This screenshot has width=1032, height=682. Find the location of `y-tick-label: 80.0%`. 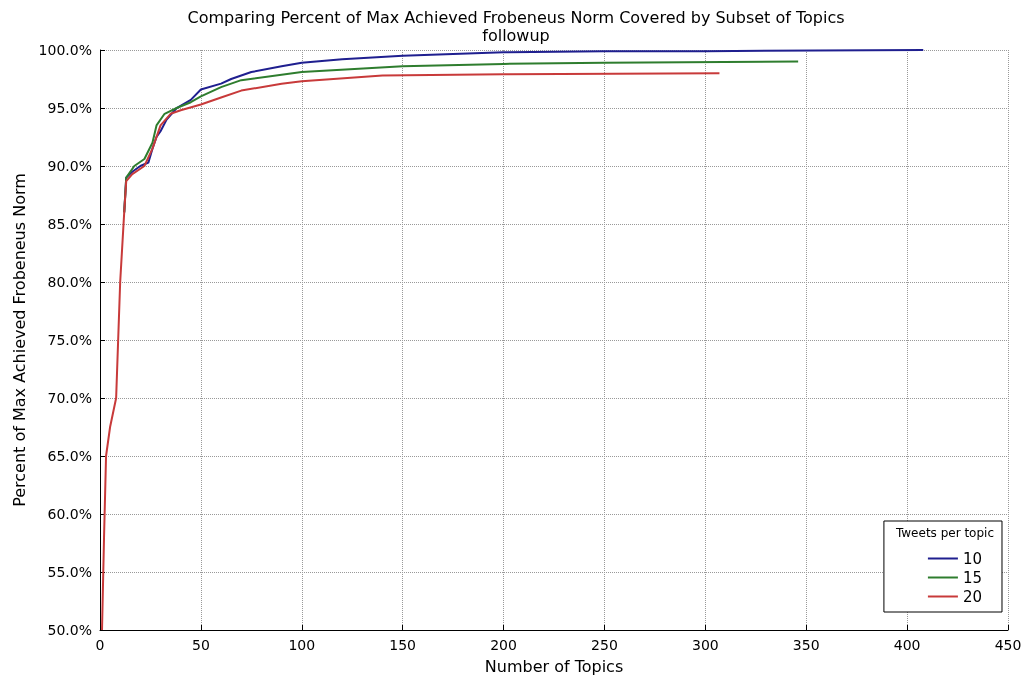

y-tick-label: 80.0% is located at coordinates (69, 282).